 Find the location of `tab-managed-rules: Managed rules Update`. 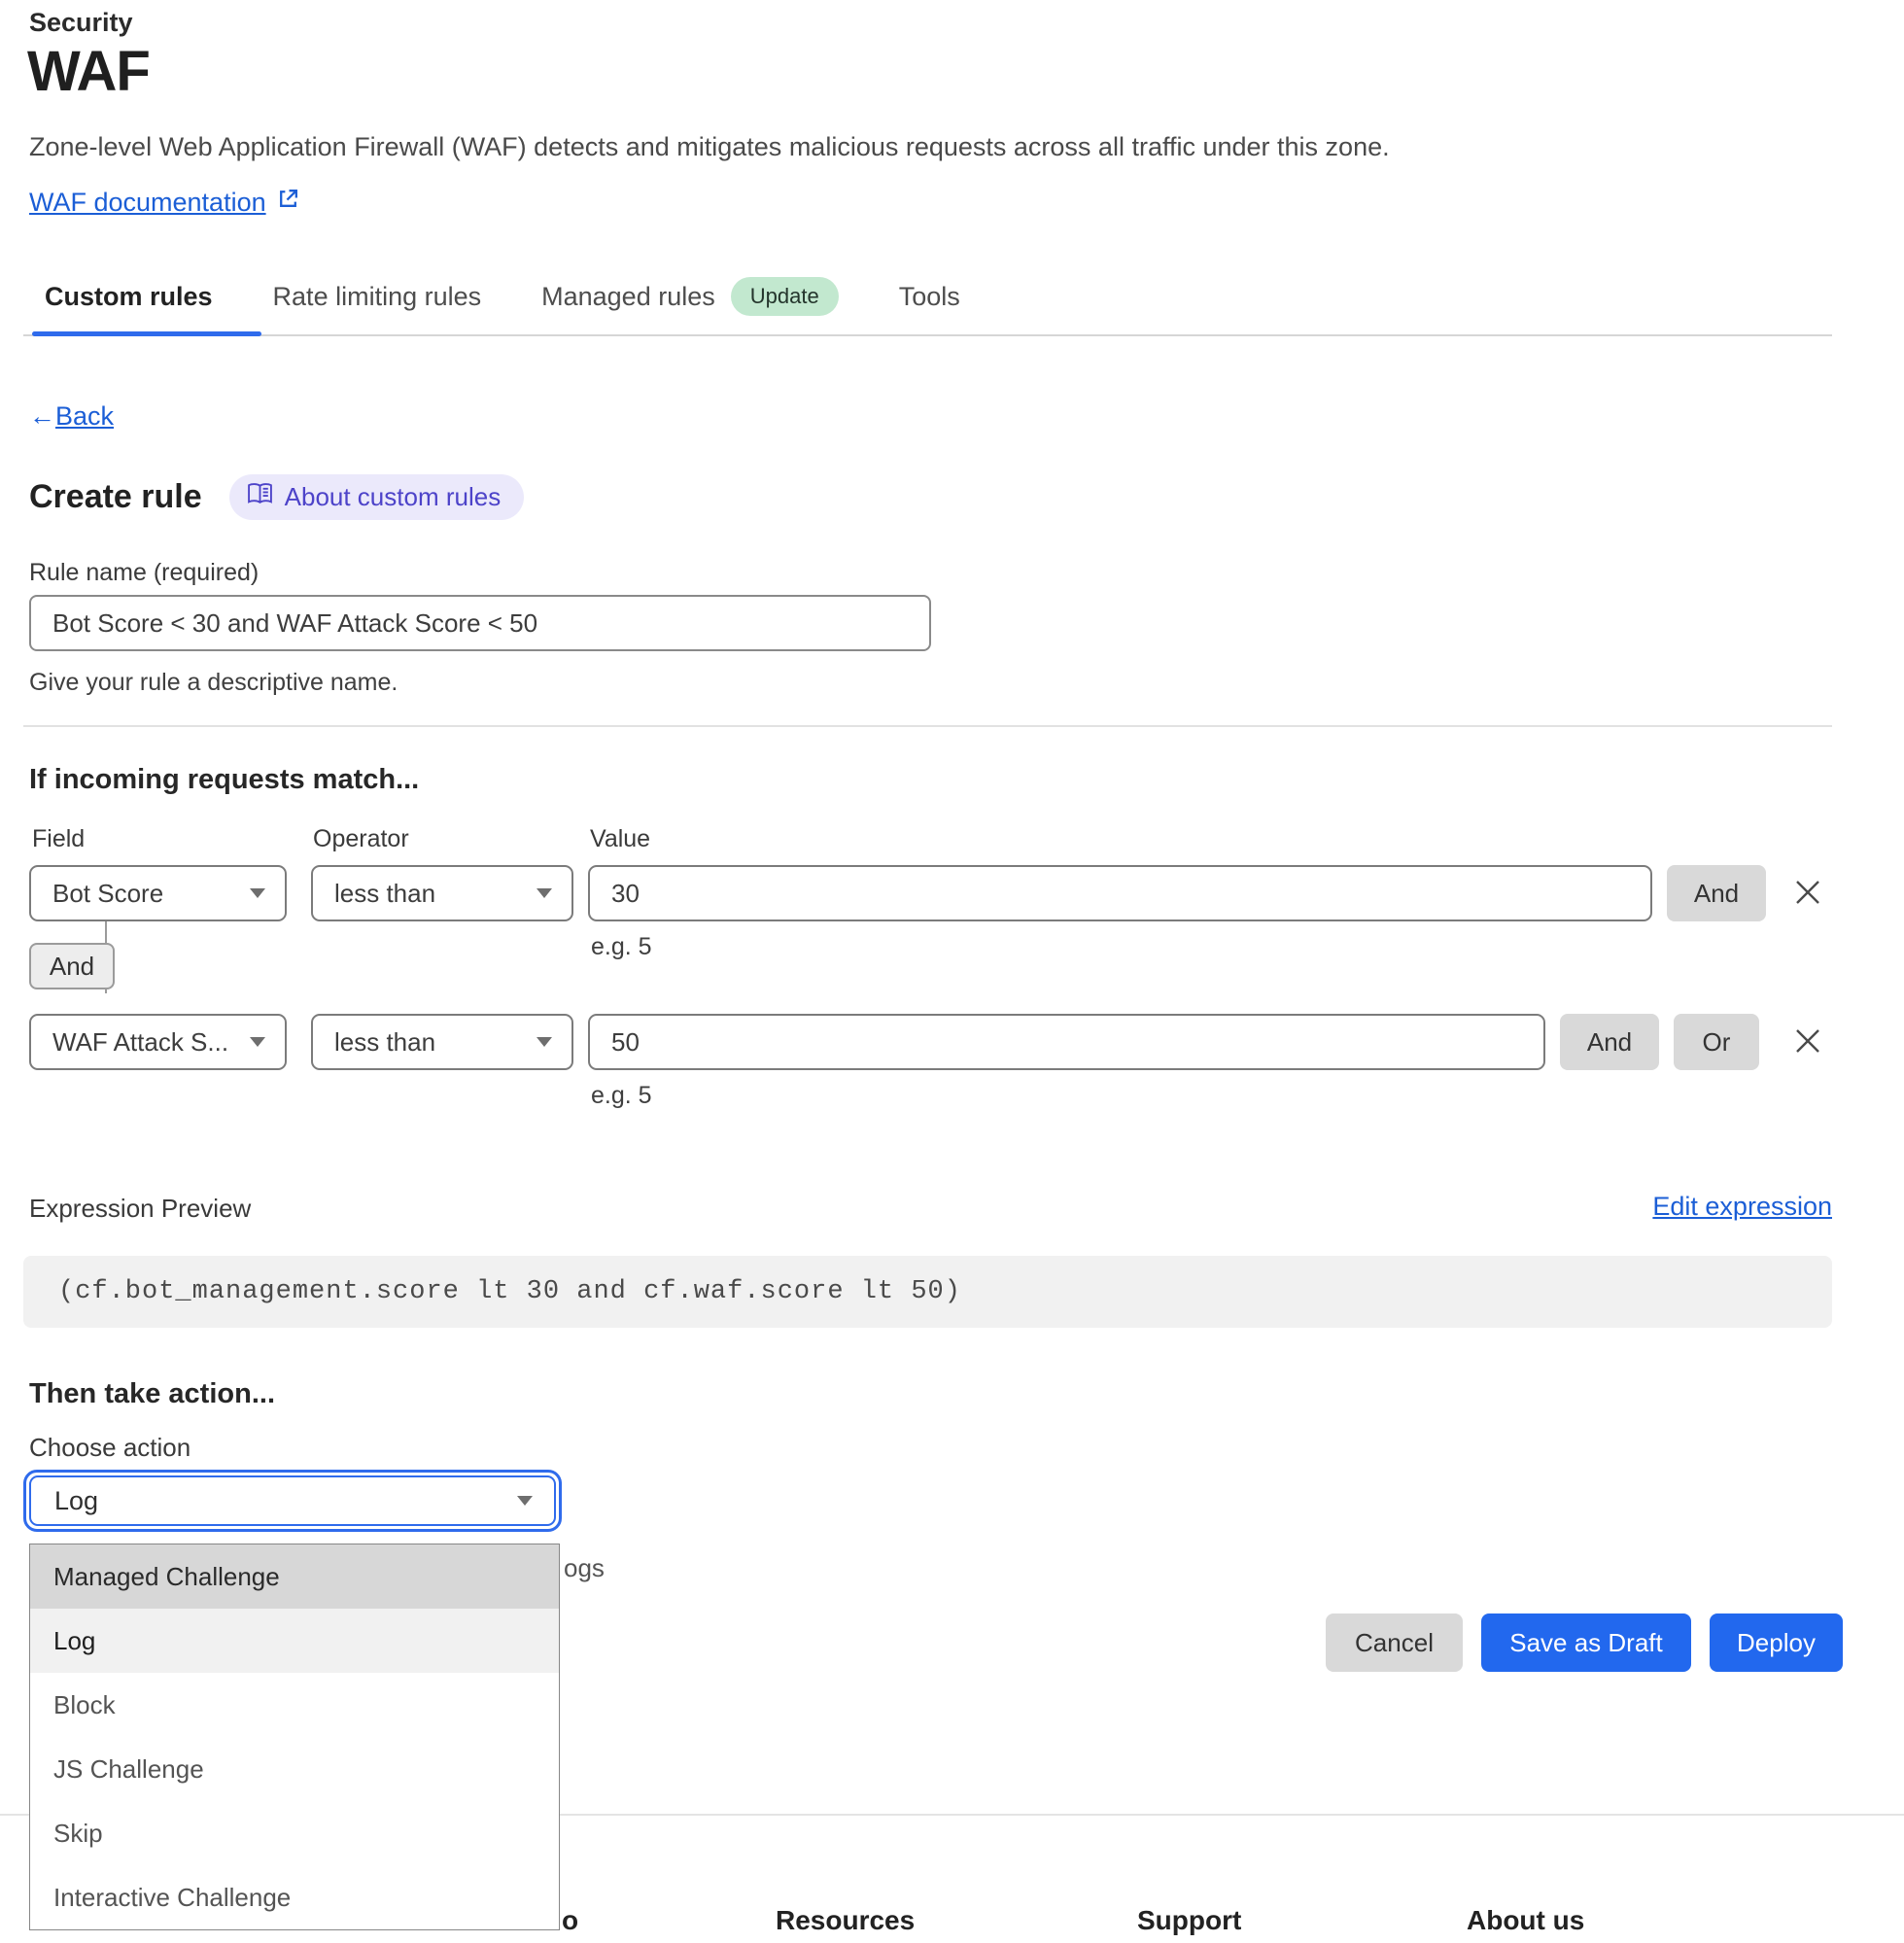

tab-managed-rules: Managed rules Update is located at coordinates (690, 296).